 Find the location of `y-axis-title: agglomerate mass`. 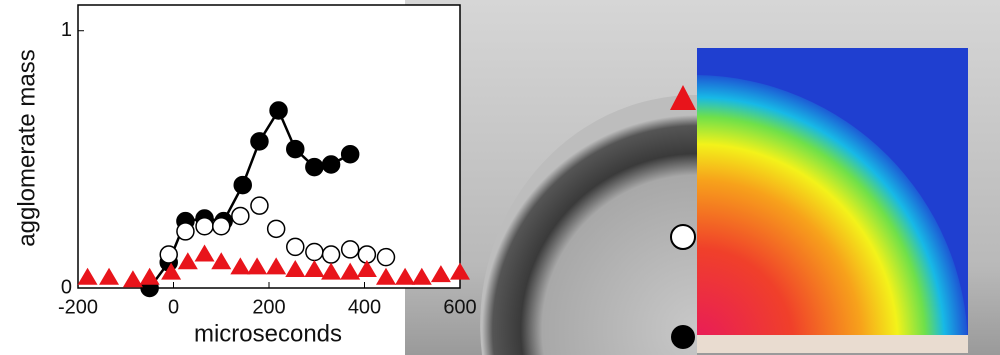

y-axis-title: agglomerate mass is located at coordinates (26, 147).